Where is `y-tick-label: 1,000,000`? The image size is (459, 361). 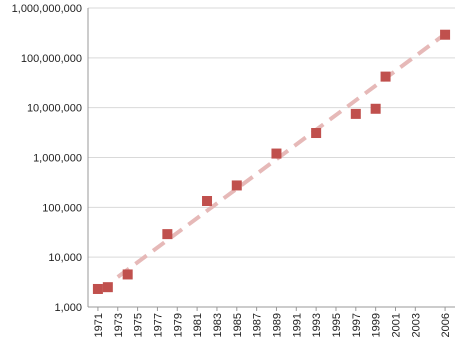 y-tick-label: 1,000,000 is located at coordinates (57, 159).